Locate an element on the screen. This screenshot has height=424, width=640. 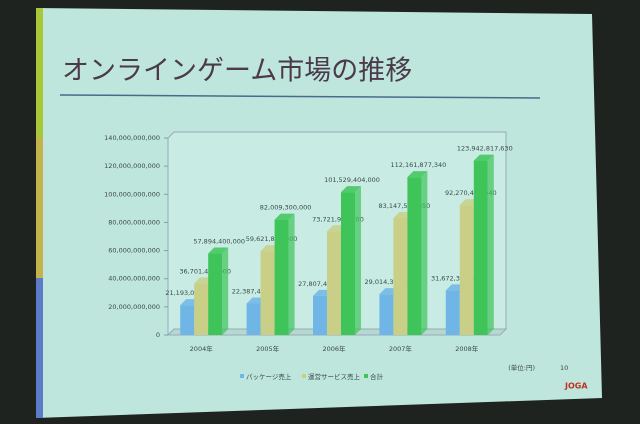
y-tick-label: 100,000,000,000 is located at coordinates (132, 194).